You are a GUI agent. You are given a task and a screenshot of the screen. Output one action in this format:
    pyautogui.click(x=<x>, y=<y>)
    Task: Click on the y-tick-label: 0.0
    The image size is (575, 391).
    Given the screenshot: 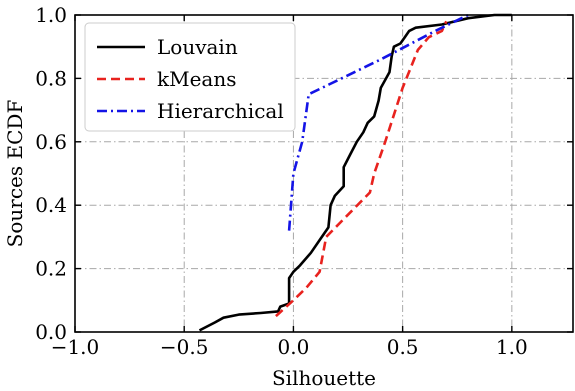 What is the action you would take?
    pyautogui.click(x=51, y=332)
    